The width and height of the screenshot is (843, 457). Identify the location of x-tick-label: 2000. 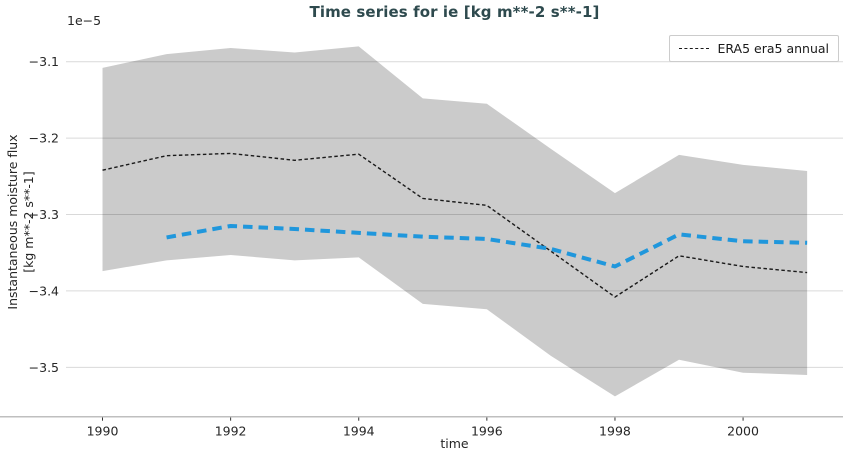
(743, 431).